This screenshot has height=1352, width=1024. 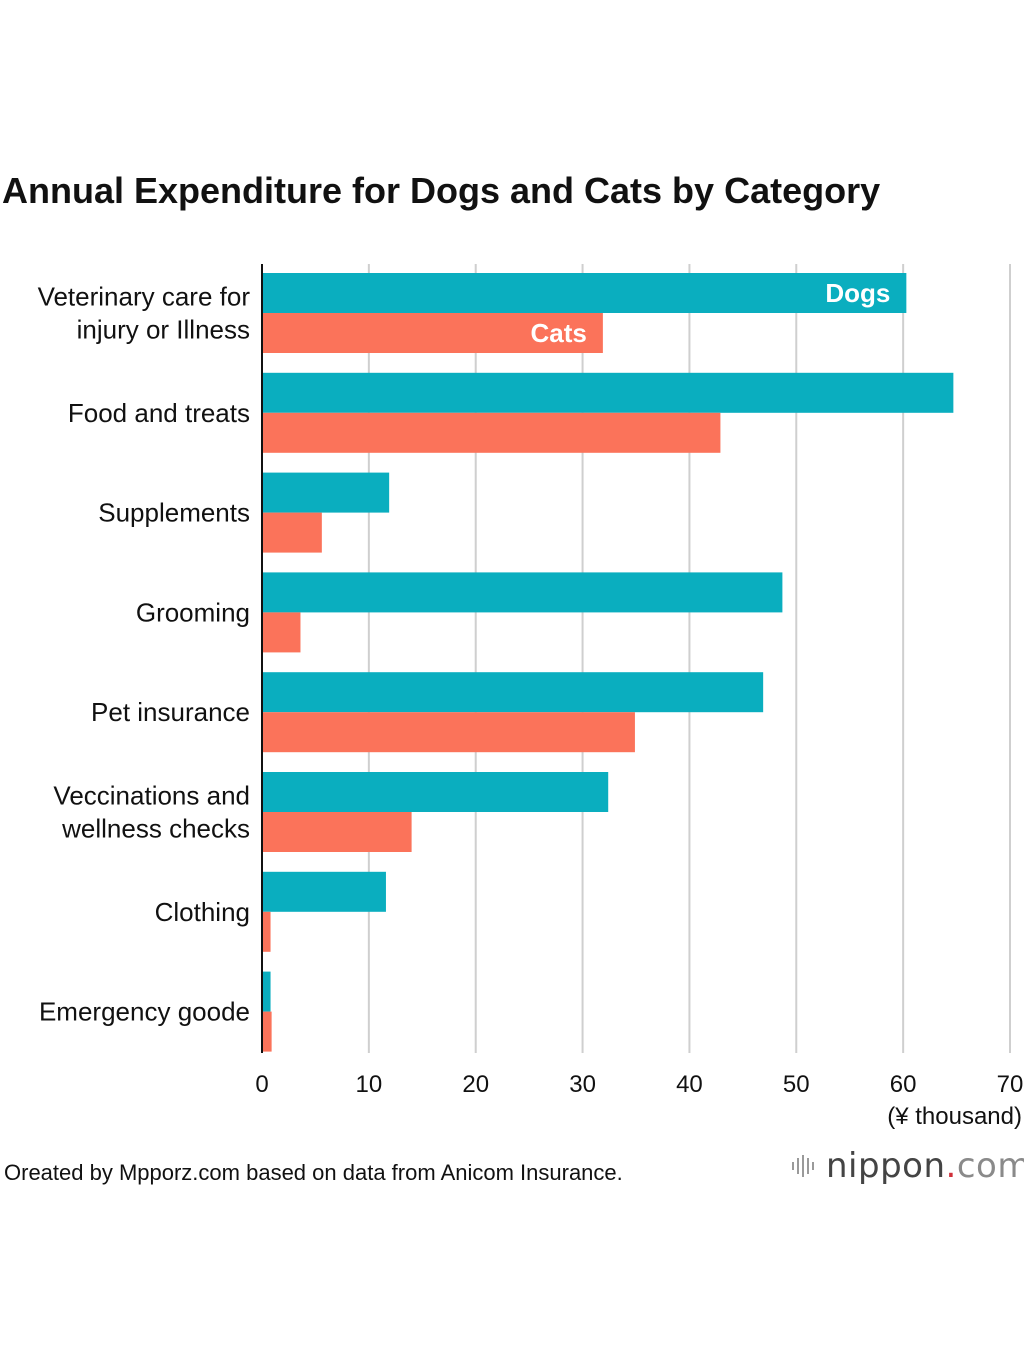 I want to click on x-tick-label: 20, so click(x=475, y=1084).